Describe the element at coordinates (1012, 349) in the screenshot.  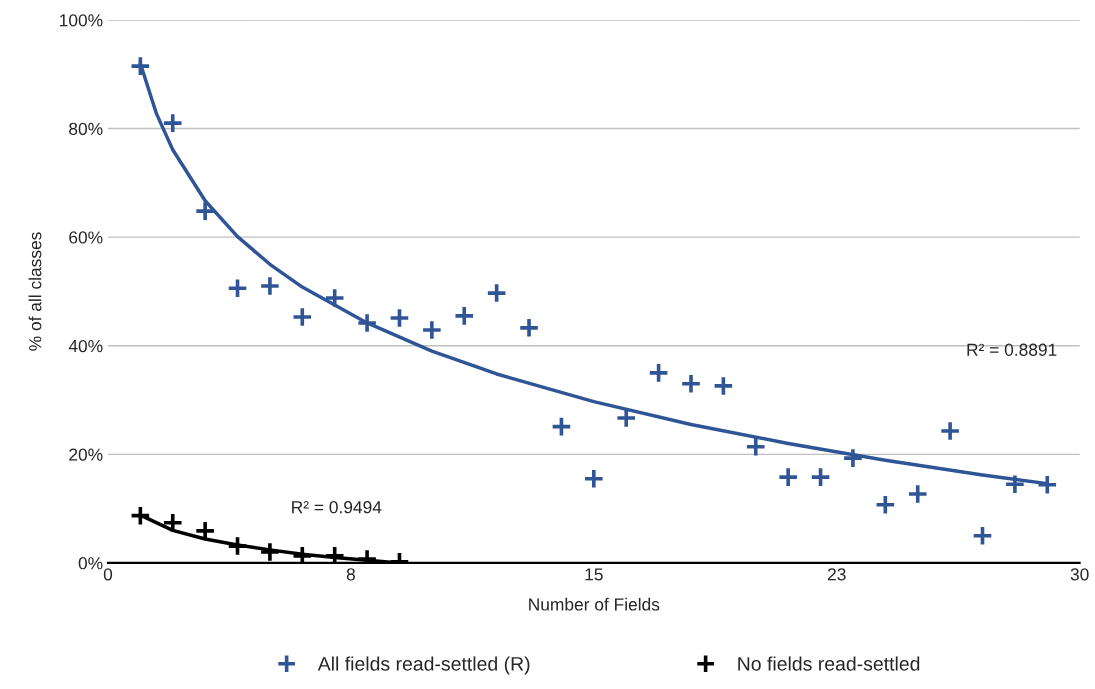
I see `annotation: R² = 0.8891` at that location.